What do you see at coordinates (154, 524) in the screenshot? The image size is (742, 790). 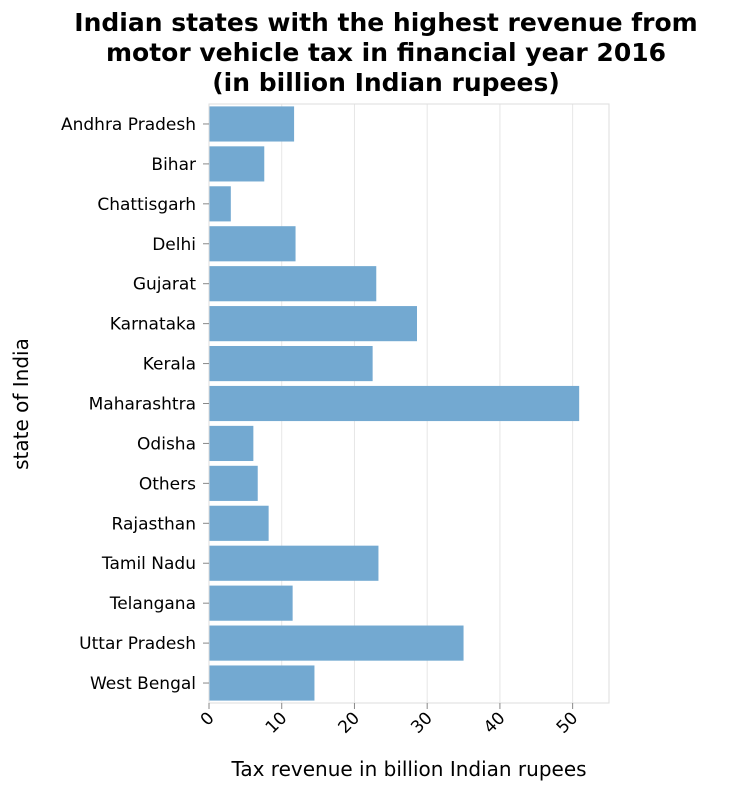 I see `y-tick-label: Rajasthan` at bounding box center [154, 524].